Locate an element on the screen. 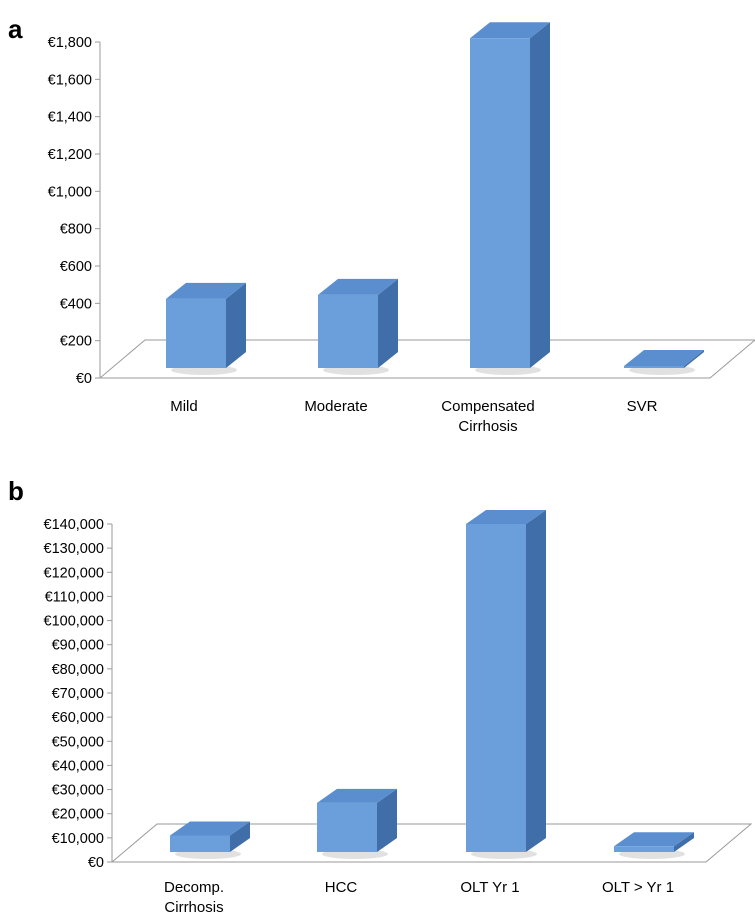 The width and height of the screenshot is (755, 920). y-tick-label: €90,000 is located at coordinates (78, 646).